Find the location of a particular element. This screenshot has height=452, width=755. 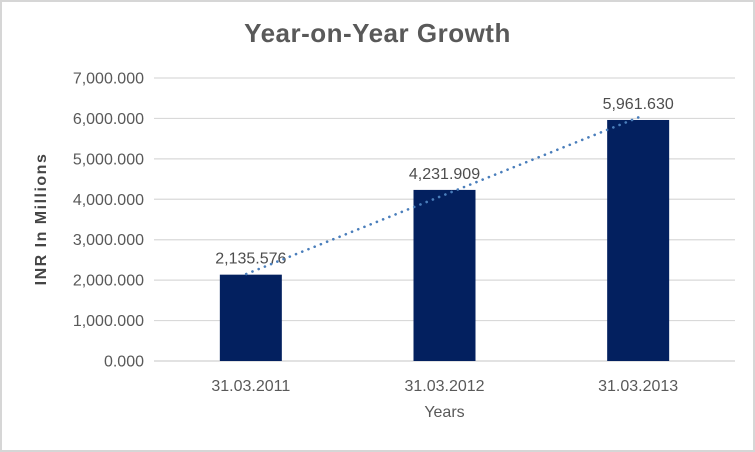

chart-title: Year-on-Year Growth is located at coordinates (377, 33).